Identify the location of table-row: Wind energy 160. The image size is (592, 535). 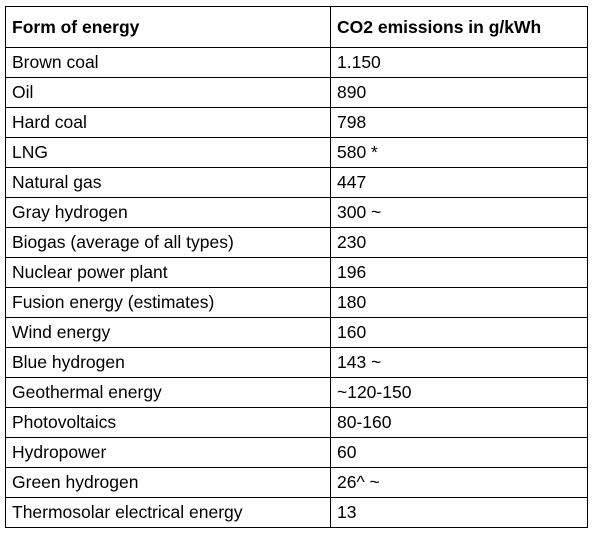
(296, 332).